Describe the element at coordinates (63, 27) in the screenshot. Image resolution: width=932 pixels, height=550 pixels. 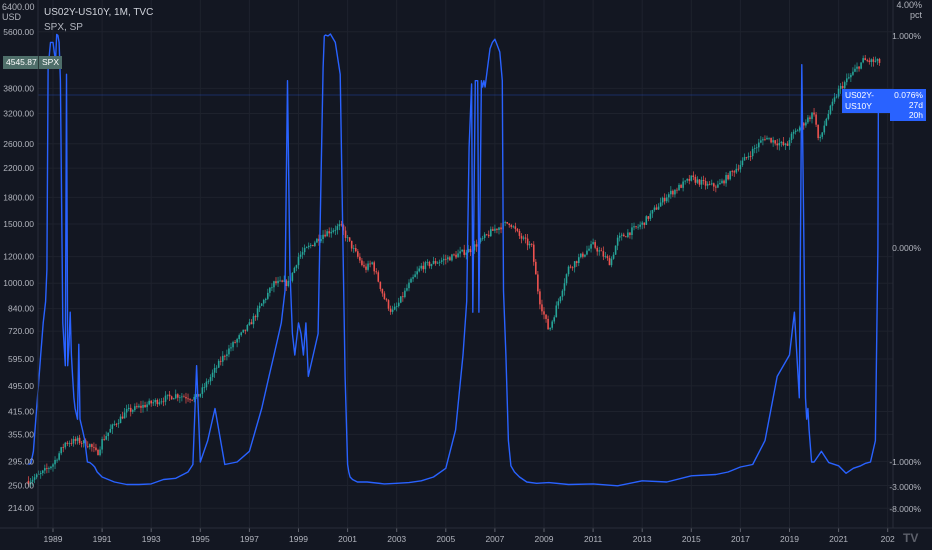
I see `symbol-title-spx: SPX, SP` at that location.